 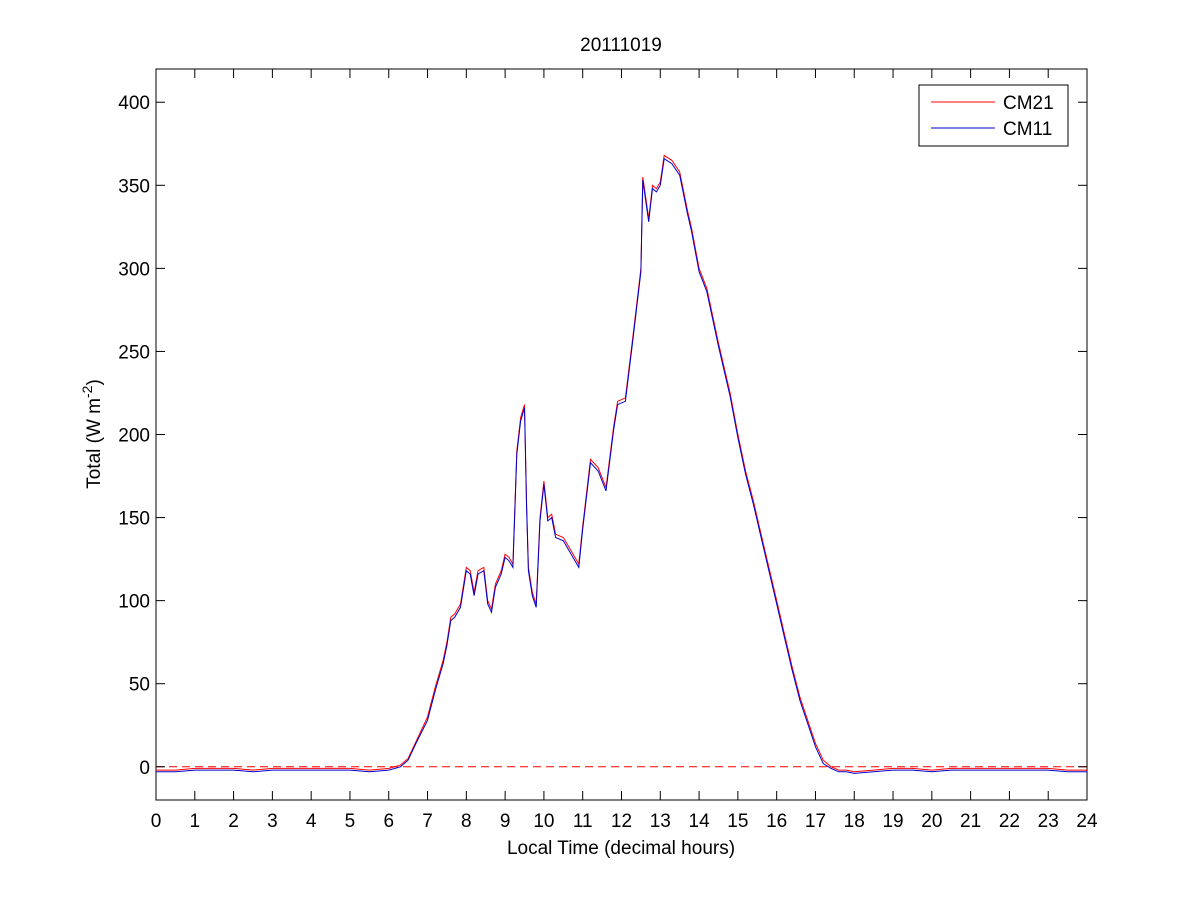 I want to click on x-tick-label: 6, so click(x=388, y=821).